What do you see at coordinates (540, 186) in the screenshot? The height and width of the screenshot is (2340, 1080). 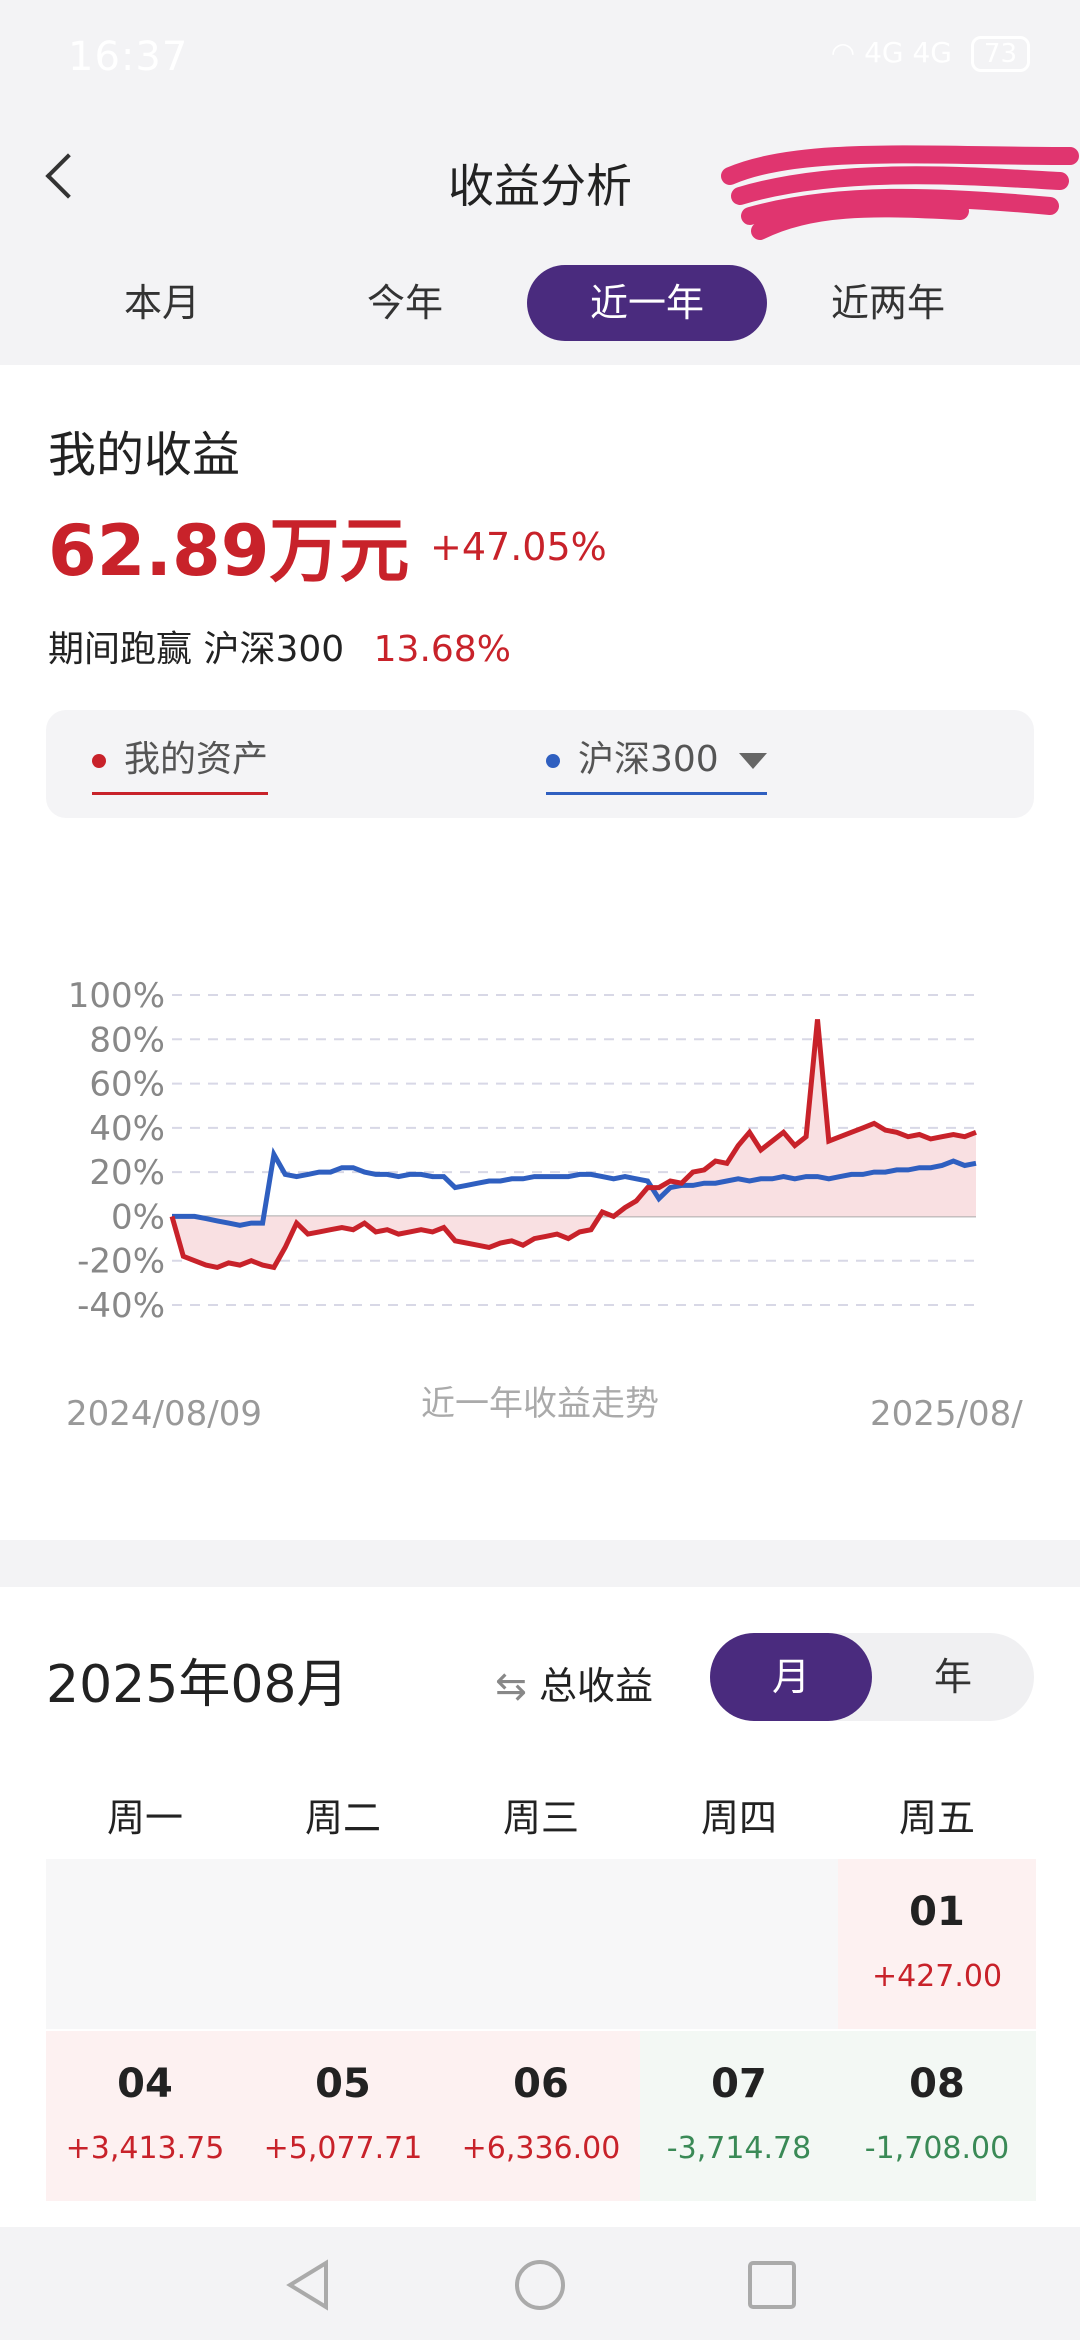 I see `page-title: 收益分析` at bounding box center [540, 186].